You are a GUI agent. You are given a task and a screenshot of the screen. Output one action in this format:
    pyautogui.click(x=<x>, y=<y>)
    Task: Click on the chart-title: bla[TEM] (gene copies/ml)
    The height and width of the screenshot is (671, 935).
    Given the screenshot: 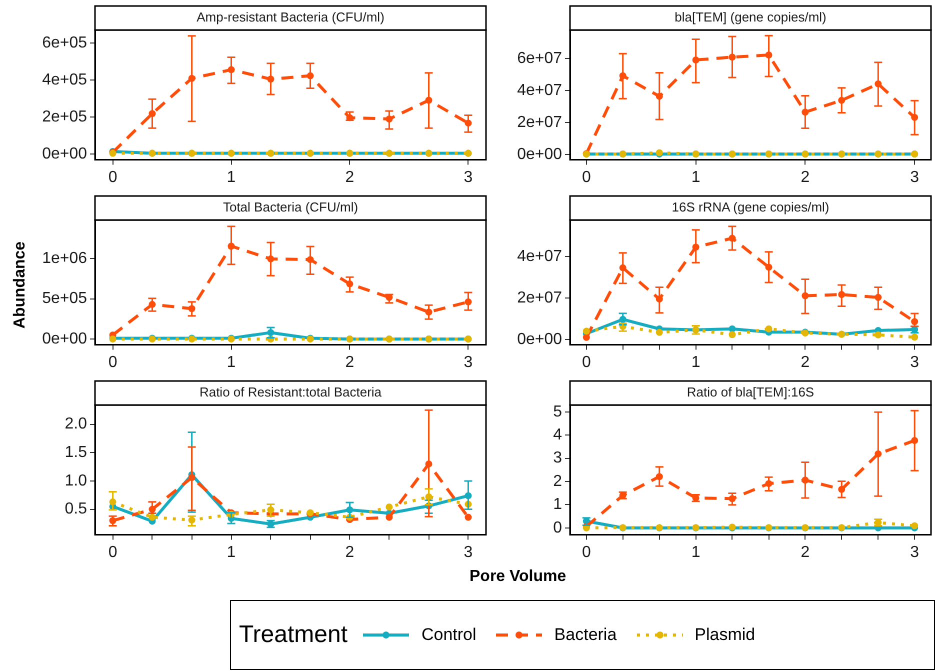 What is the action you would take?
    pyautogui.click(x=750, y=17)
    